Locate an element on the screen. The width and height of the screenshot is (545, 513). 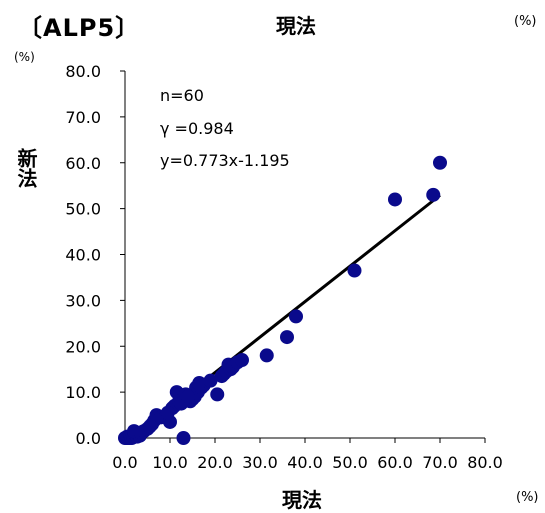
y-tick-label: 70.0 is located at coordinates (83, 117).